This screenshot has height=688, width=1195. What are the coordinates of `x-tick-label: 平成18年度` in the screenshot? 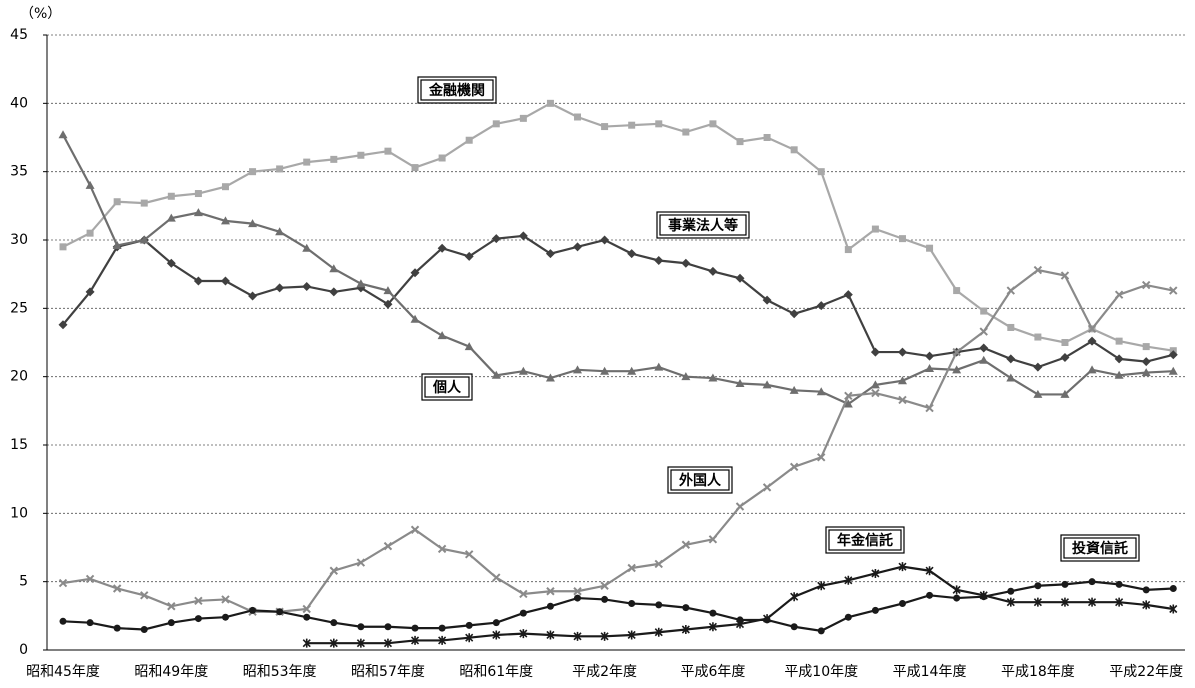 It's located at (1038, 672).